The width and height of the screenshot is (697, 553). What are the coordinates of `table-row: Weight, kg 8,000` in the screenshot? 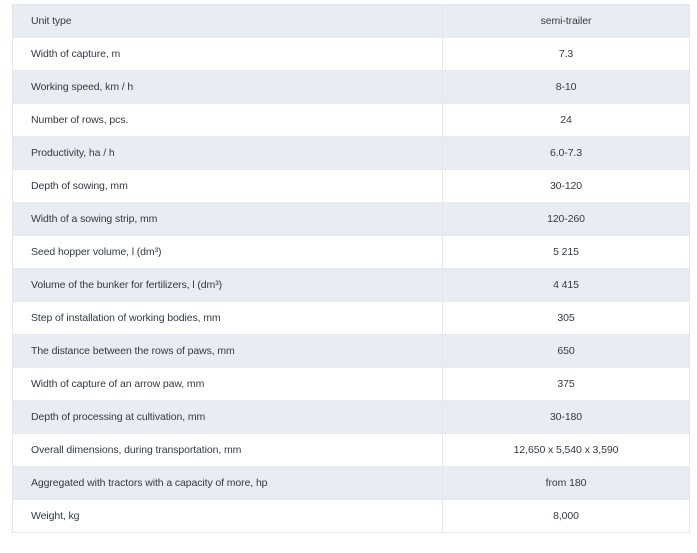 It's located at (351, 516).